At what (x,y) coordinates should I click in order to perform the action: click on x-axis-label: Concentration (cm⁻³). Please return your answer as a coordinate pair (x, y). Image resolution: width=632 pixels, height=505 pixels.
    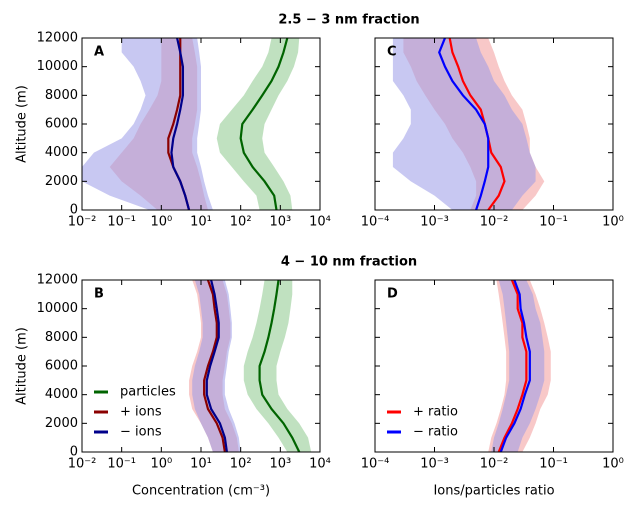
    Looking at the image, I should click on (201, 491).